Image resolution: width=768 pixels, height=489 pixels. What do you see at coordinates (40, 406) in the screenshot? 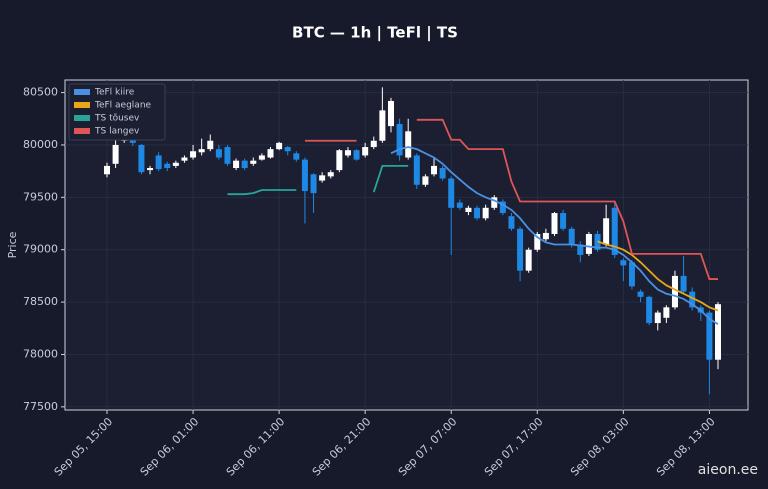
I see `y-tick-label: 77500` at bounding box center [40, 406].